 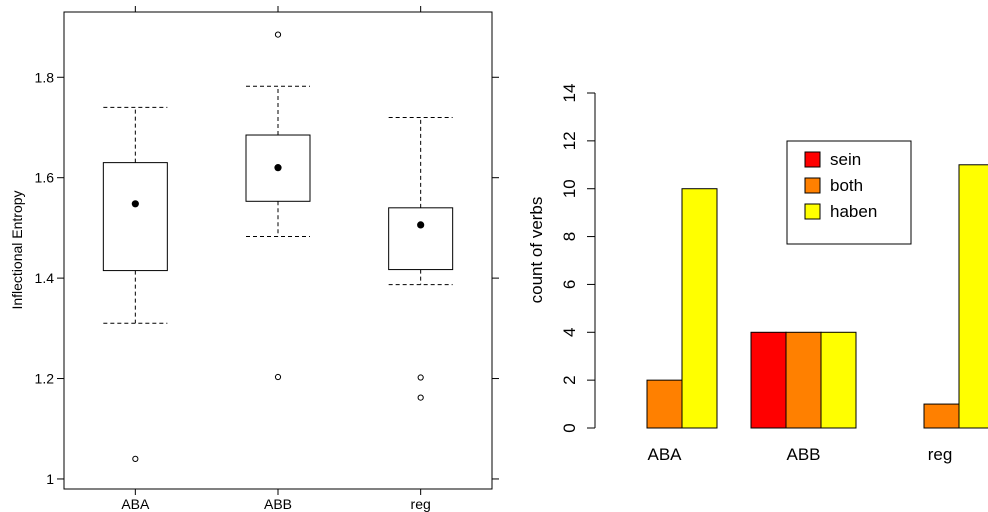 What do you see at coordinates (45, 278) in the screenshot?
I see `boxplot-y-tick-label: 1.4` at bounding box center [45, 278].